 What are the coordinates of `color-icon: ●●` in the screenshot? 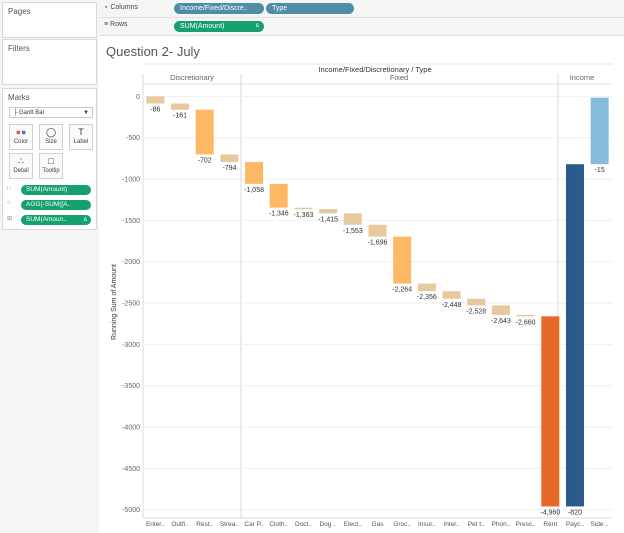 It's located at (21, 132).